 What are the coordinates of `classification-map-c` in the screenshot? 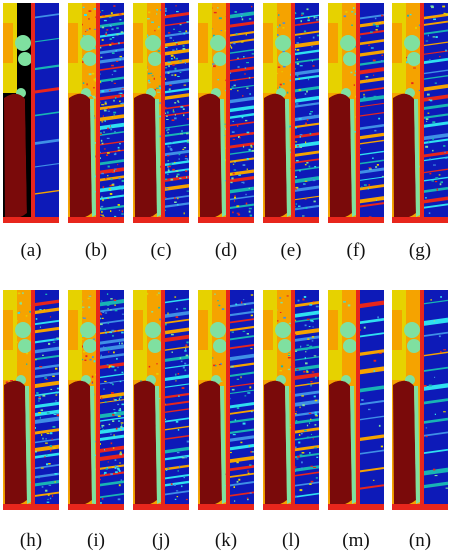 It's located at (161, 113).